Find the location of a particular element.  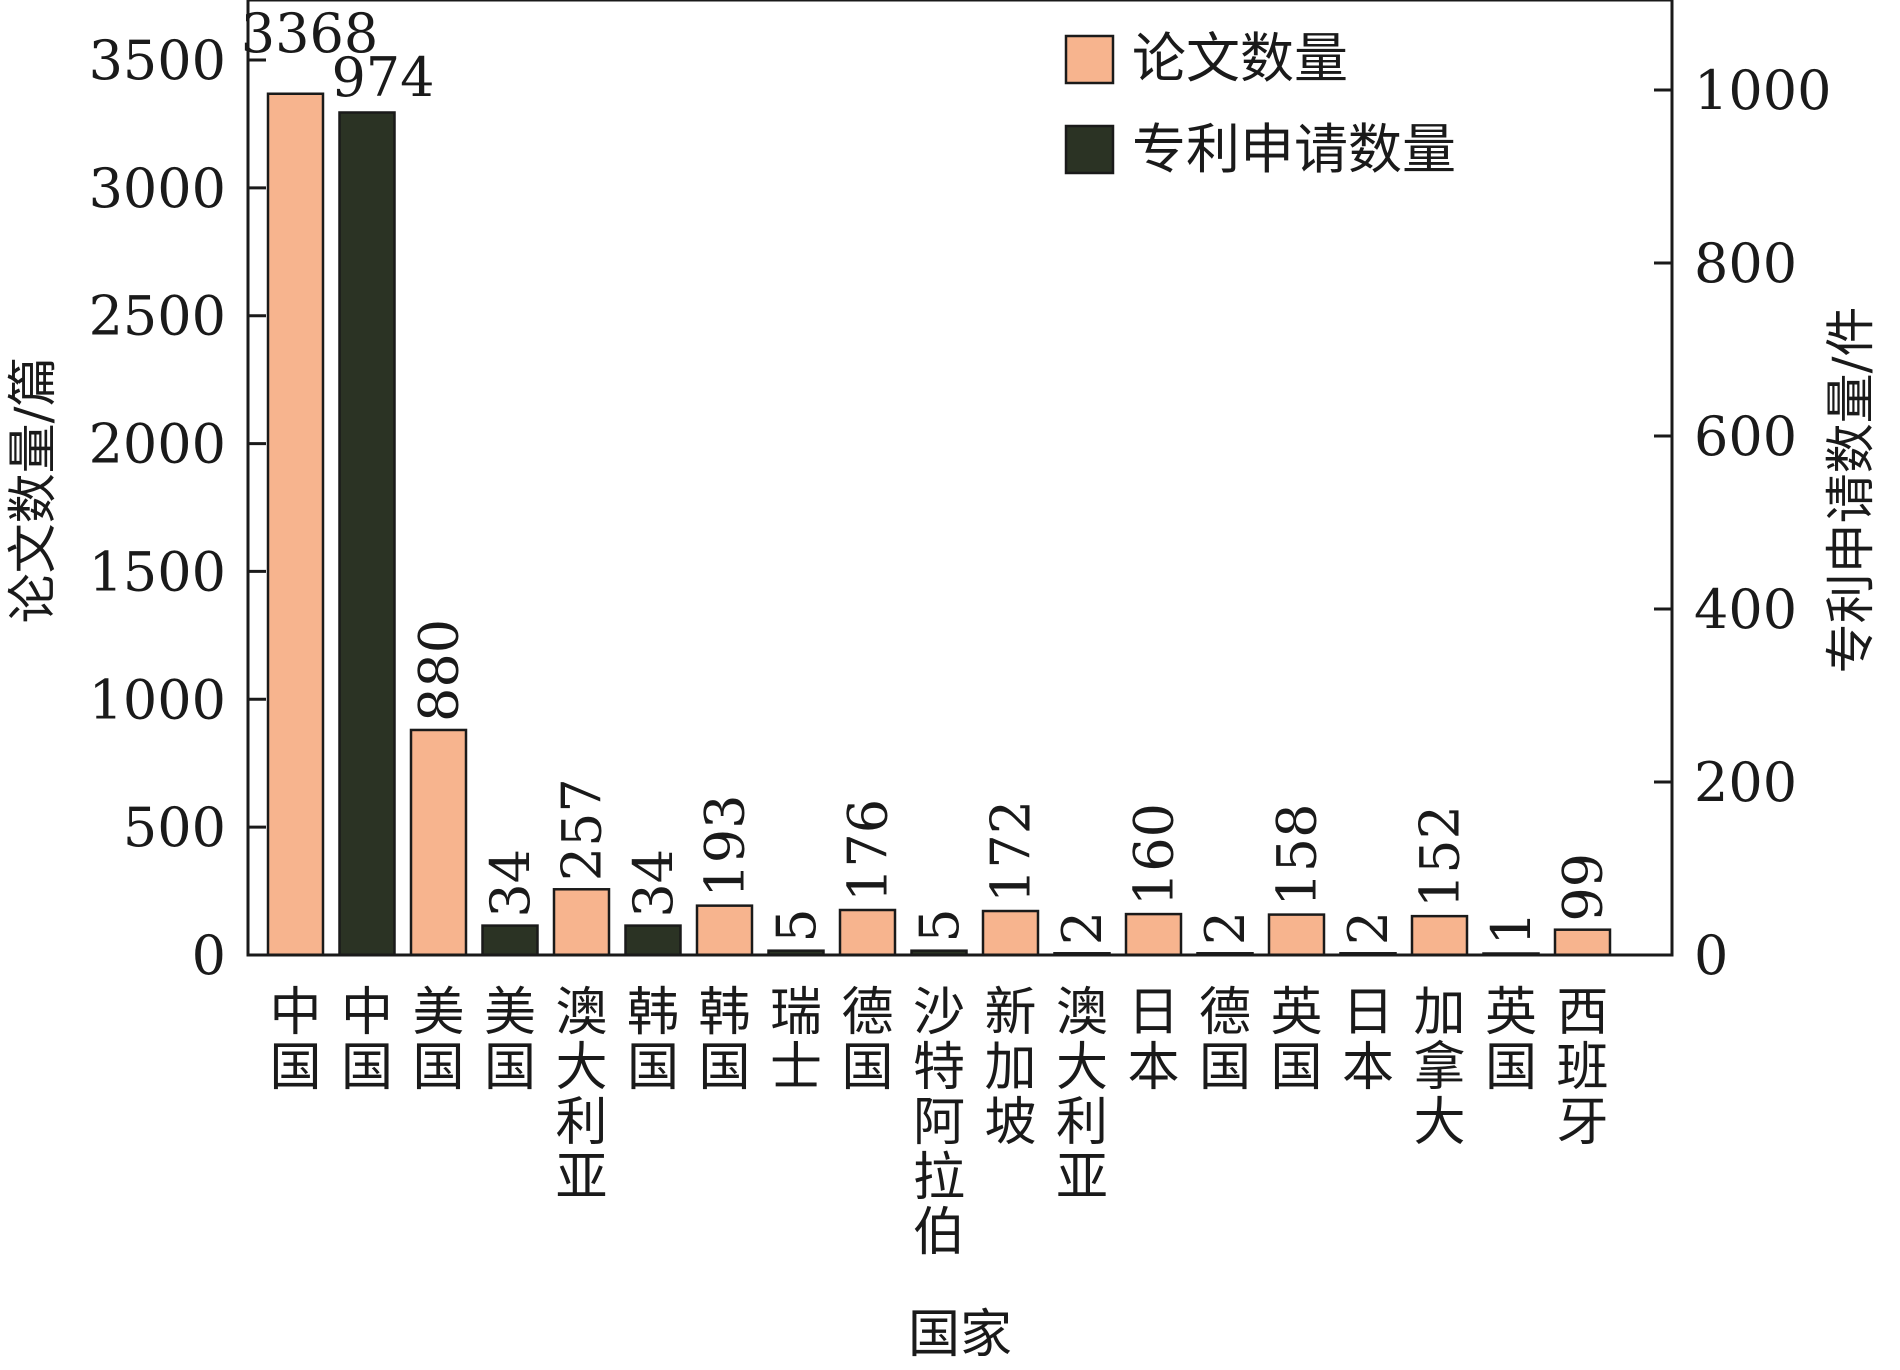

paper-value-label: 158 is located at coordinates (1297, 855).